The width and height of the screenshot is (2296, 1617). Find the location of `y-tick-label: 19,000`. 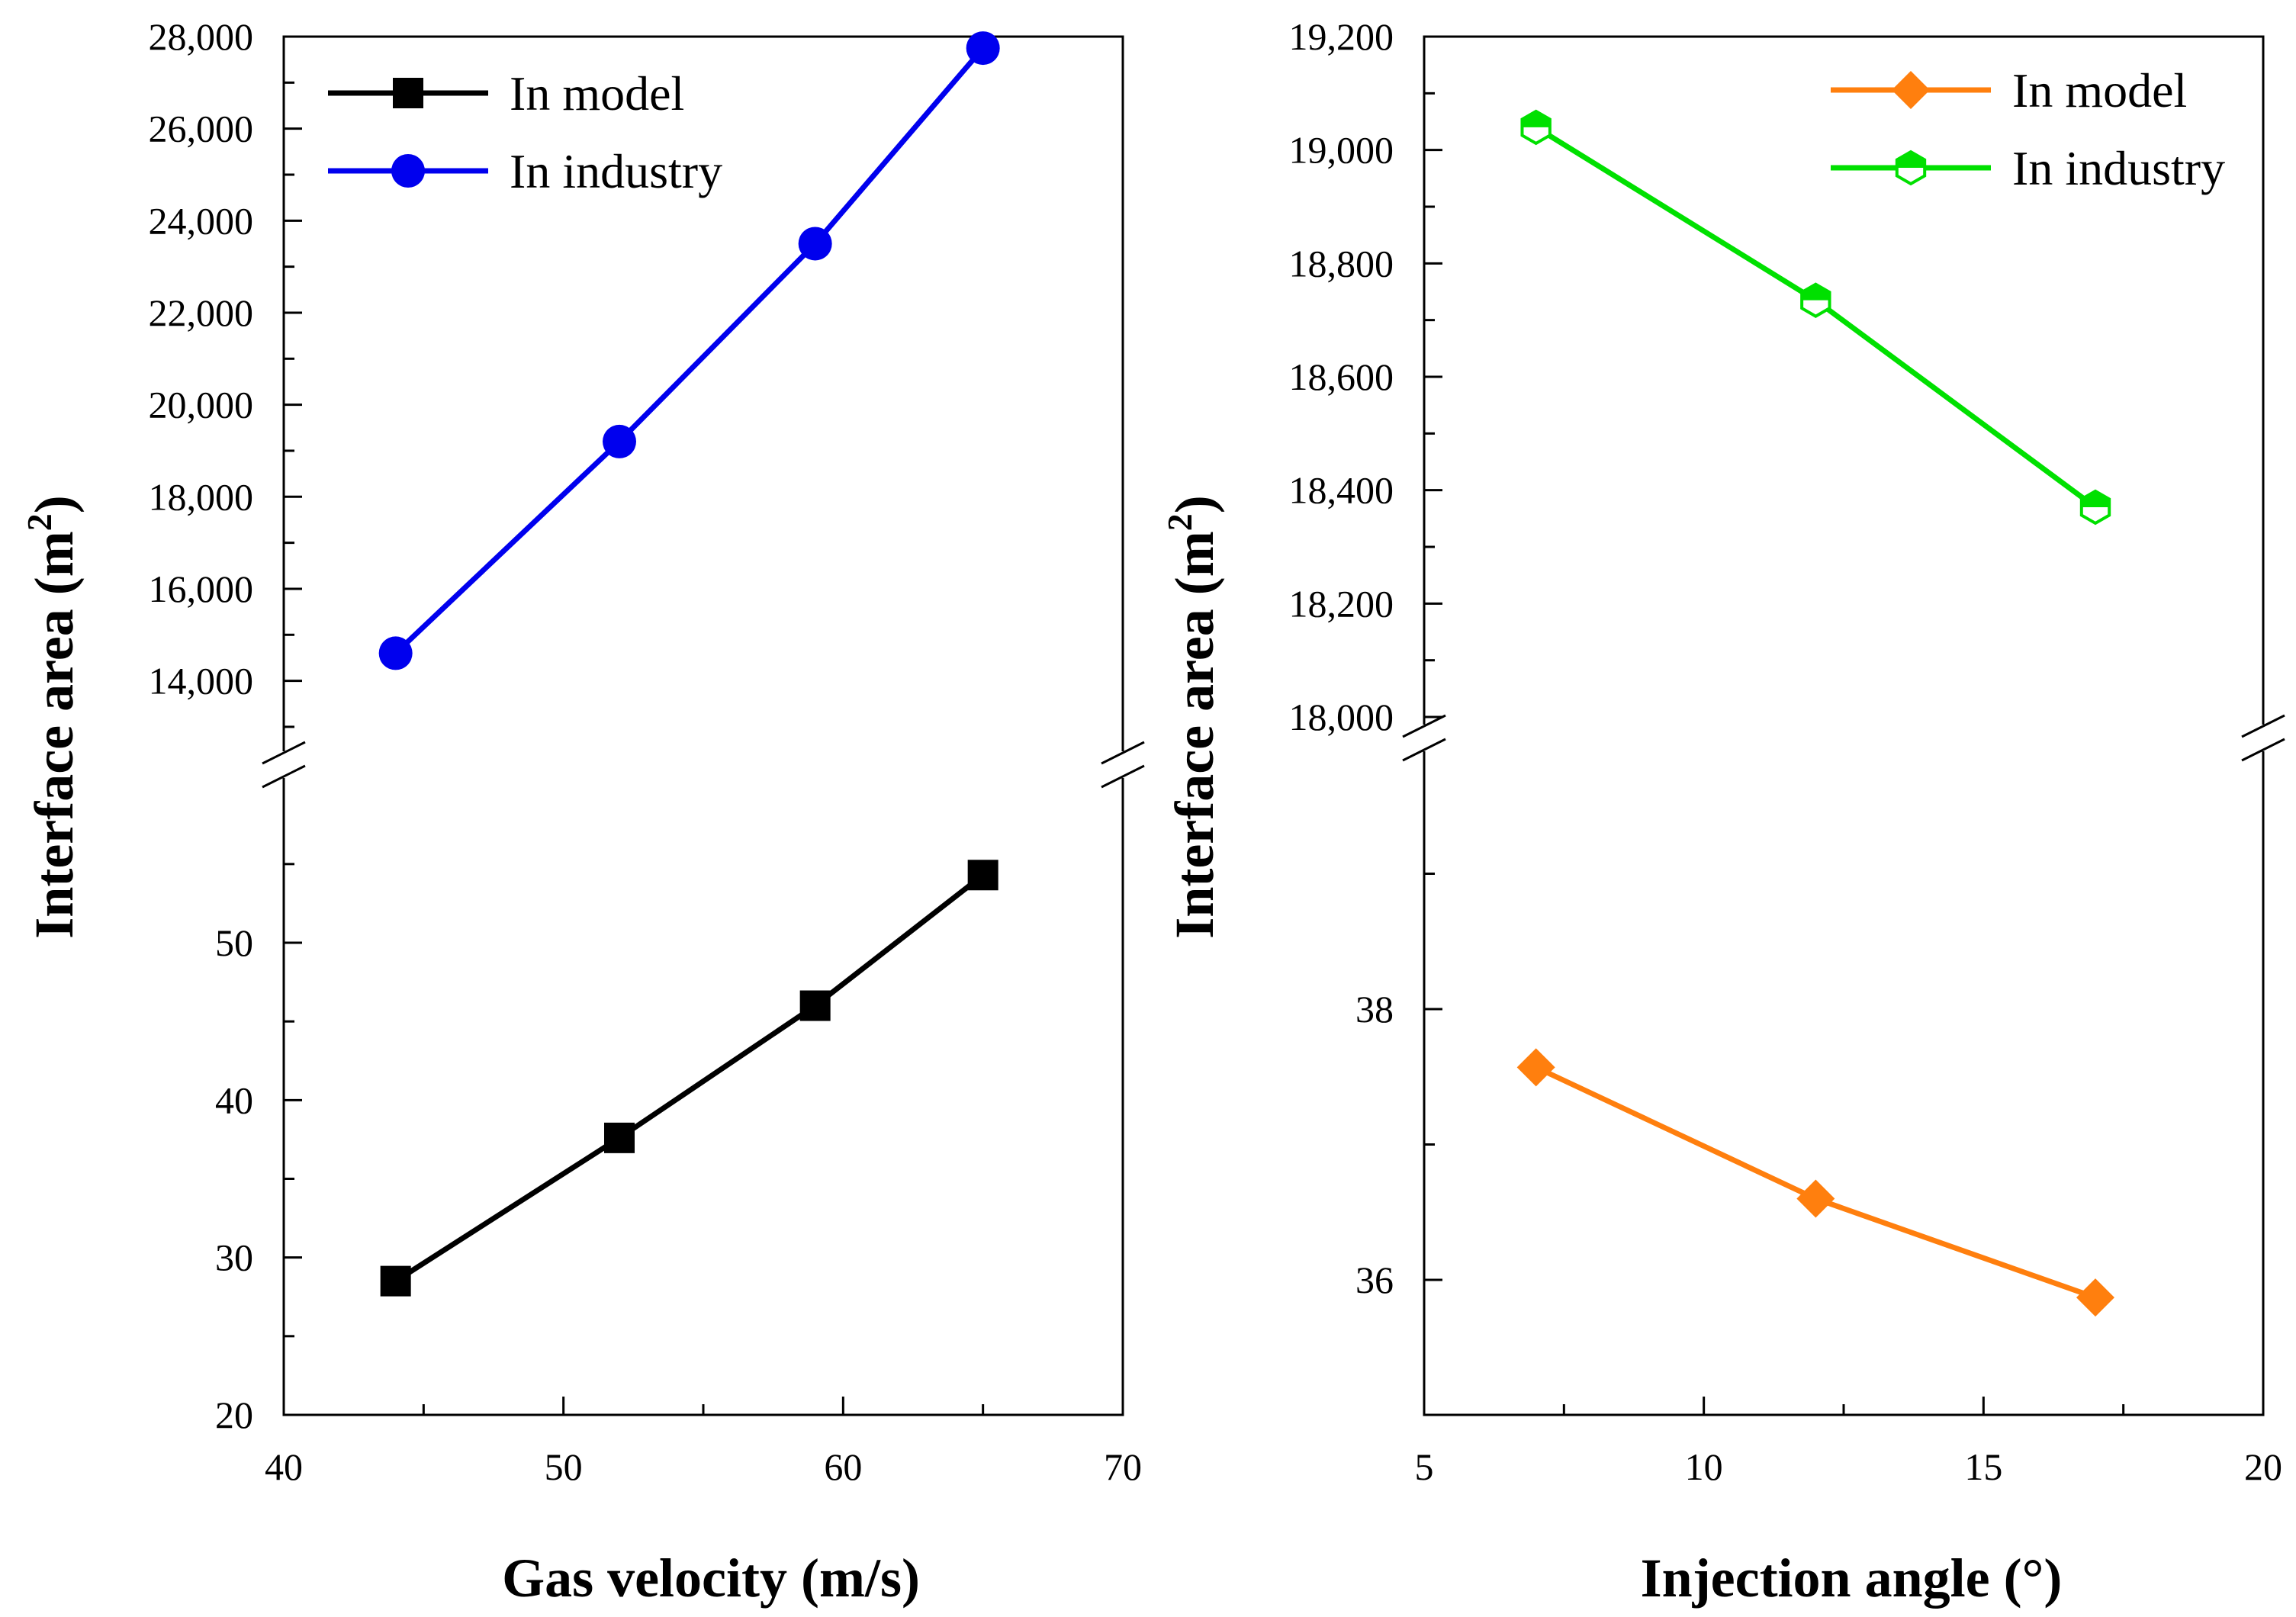

y-tick-label: 19,000 is located at coordinates (1342, 150).